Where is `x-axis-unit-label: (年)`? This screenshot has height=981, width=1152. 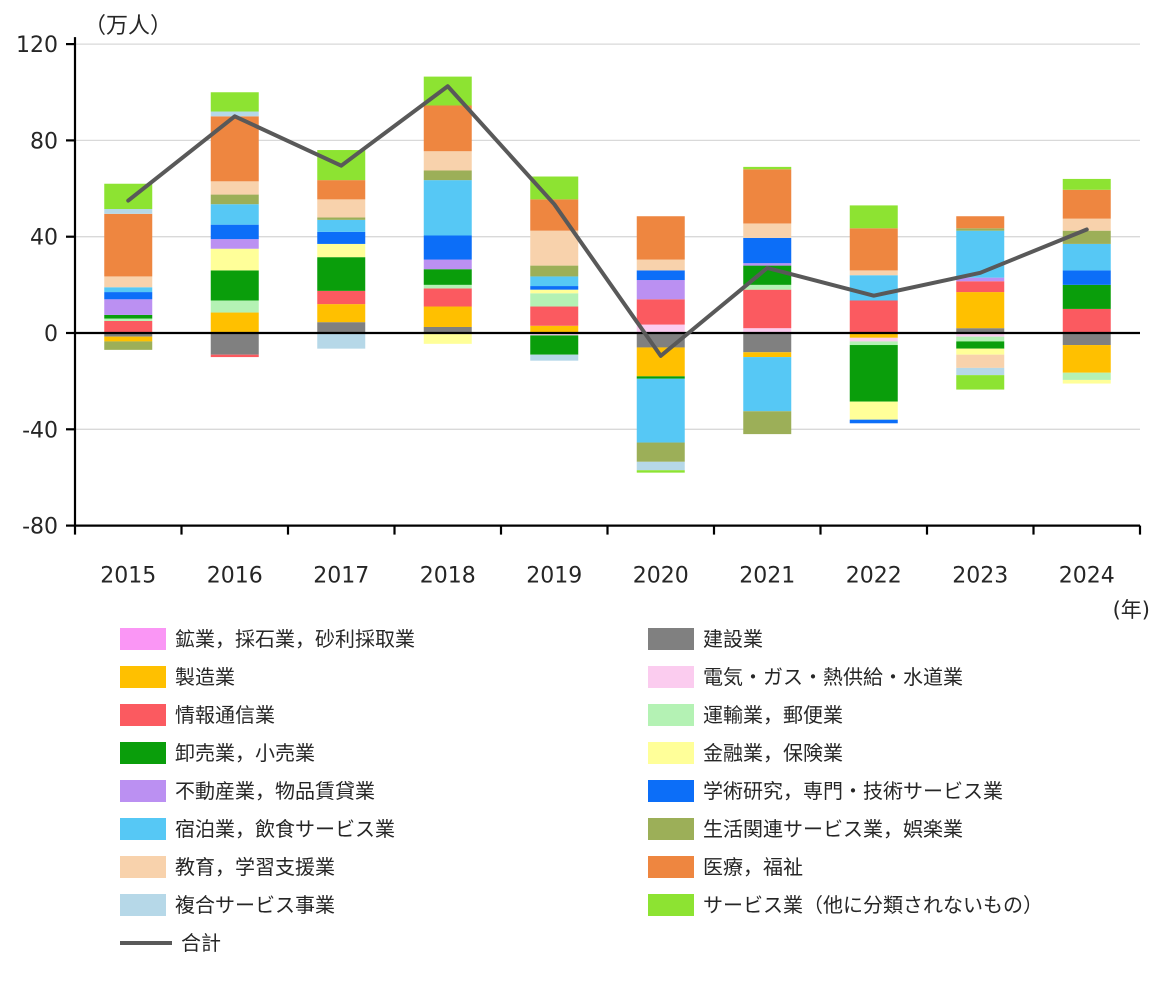
x-axis-unit-label: (年) is located at coordinates (1131, 610).